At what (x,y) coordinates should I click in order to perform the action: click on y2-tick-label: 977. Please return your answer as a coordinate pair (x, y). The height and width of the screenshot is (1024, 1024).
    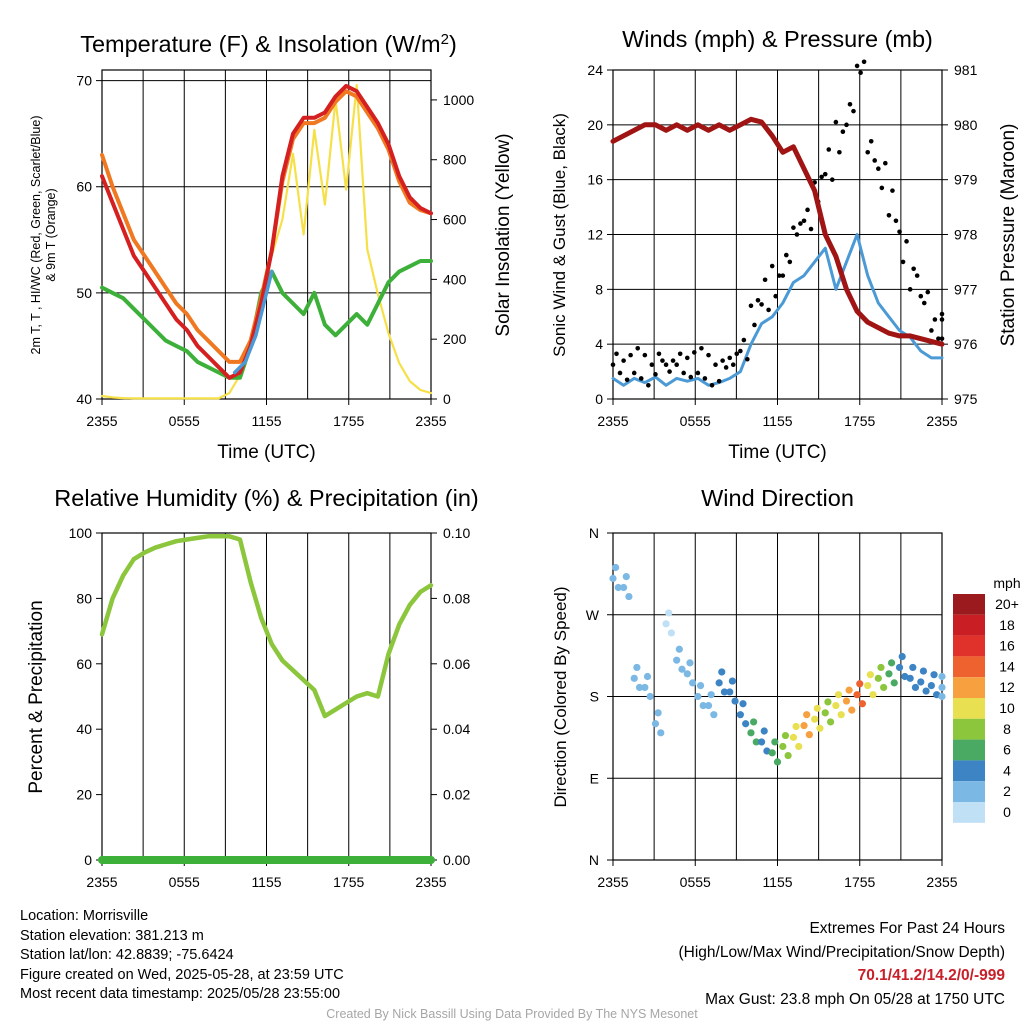
    Looking at the image, I should click on (966, 289).